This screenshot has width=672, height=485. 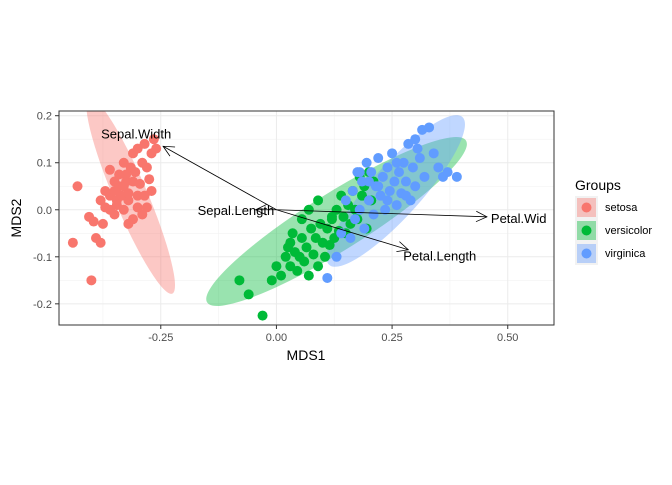 I want to click on arrow-label: Petal.Wid, so click(x=519, y=218).